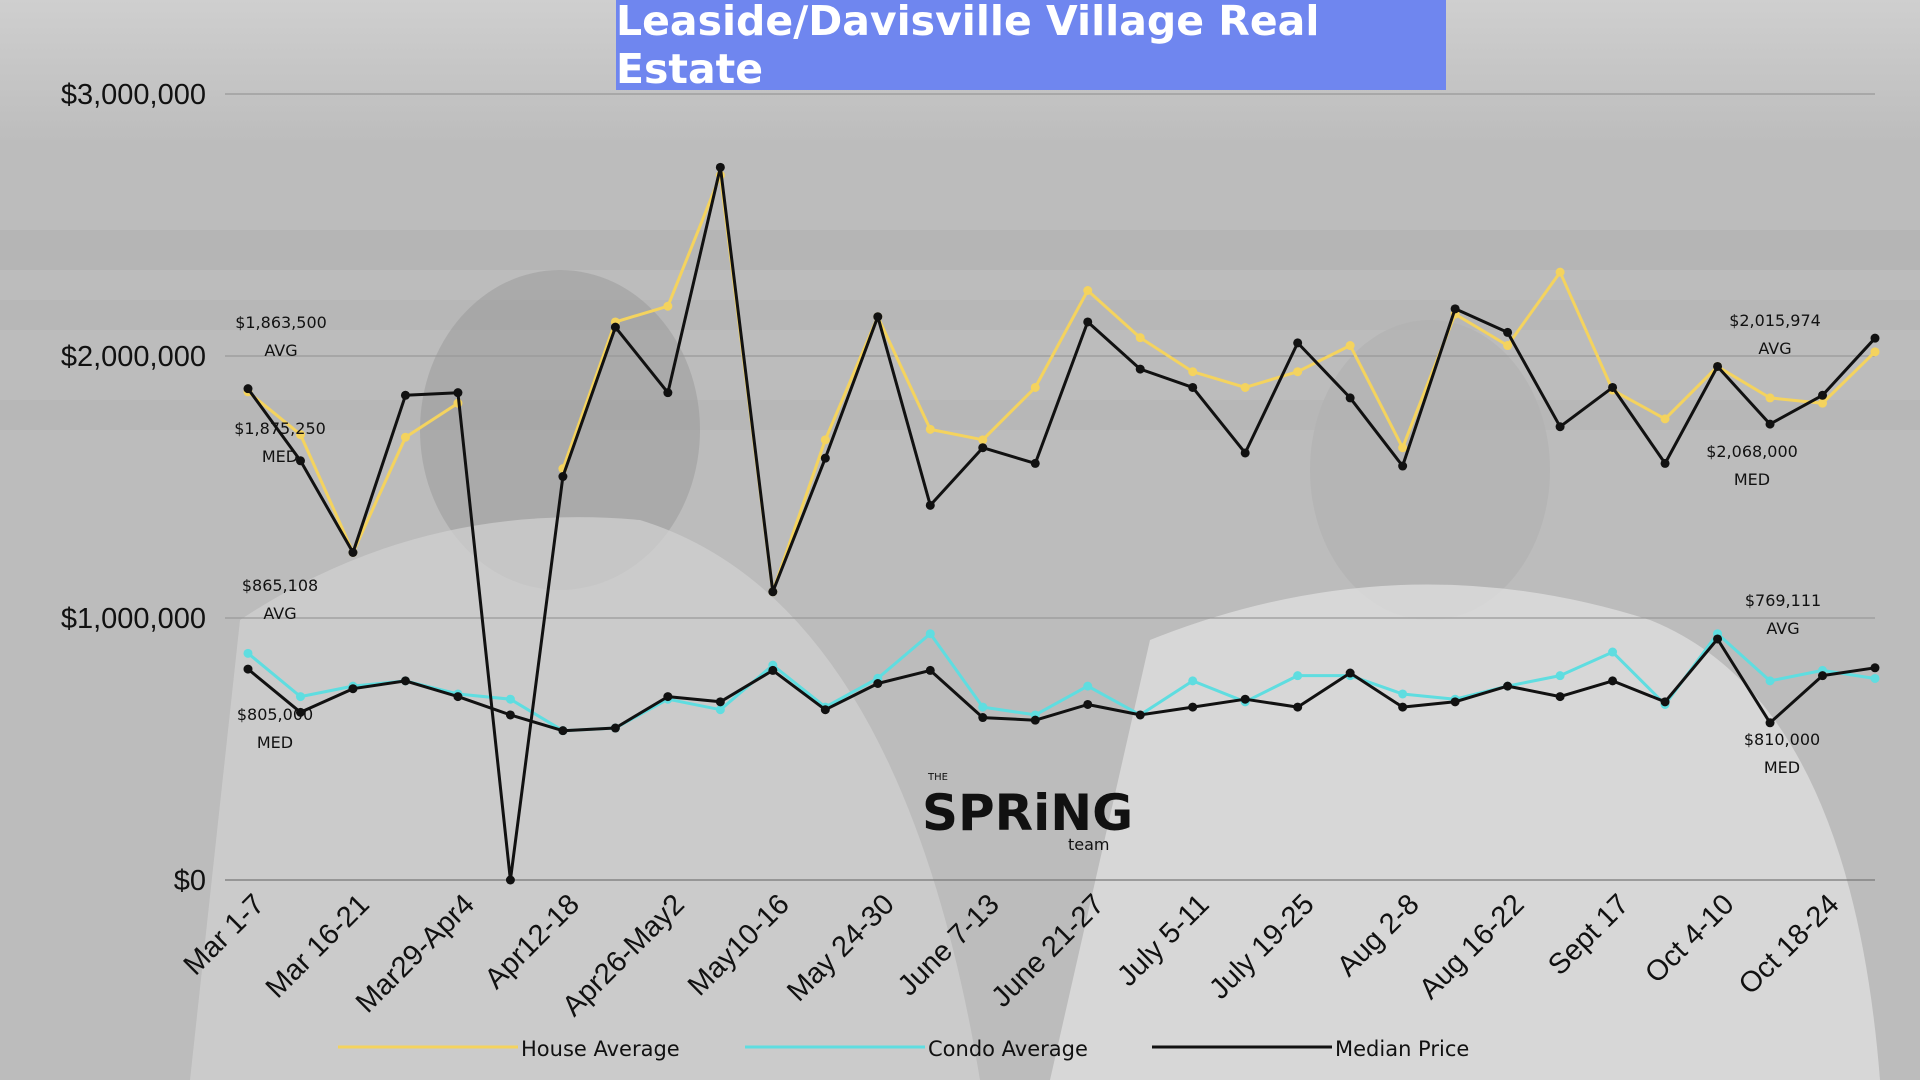  What do you see at coordinates (600, 1049) in the screenshot?
I see `legend-label: House Average` at bounding box center [600, 1049].